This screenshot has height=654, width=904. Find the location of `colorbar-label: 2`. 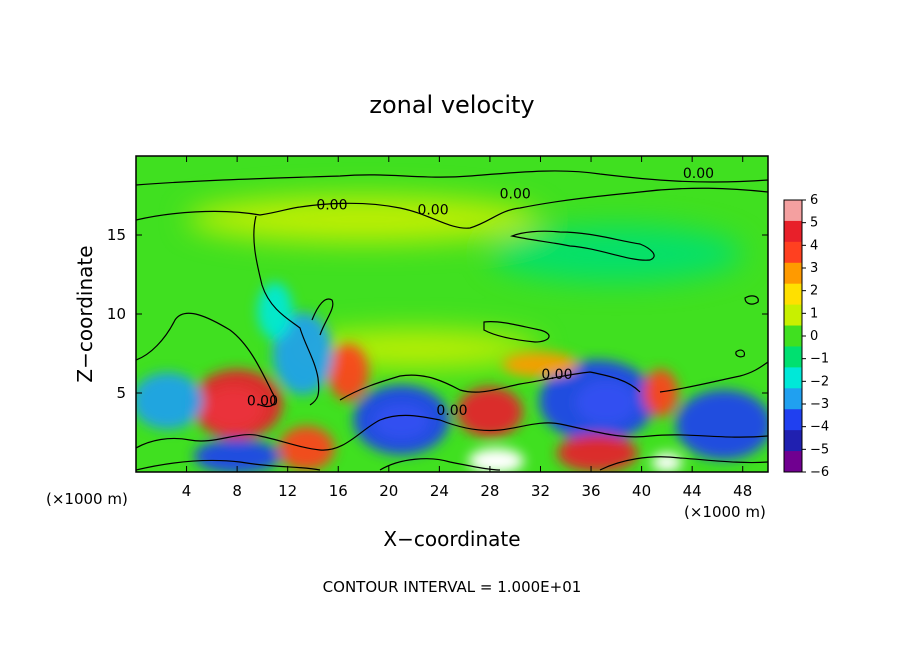

colorbar-label: 2 is located at coordinates (814, 291).